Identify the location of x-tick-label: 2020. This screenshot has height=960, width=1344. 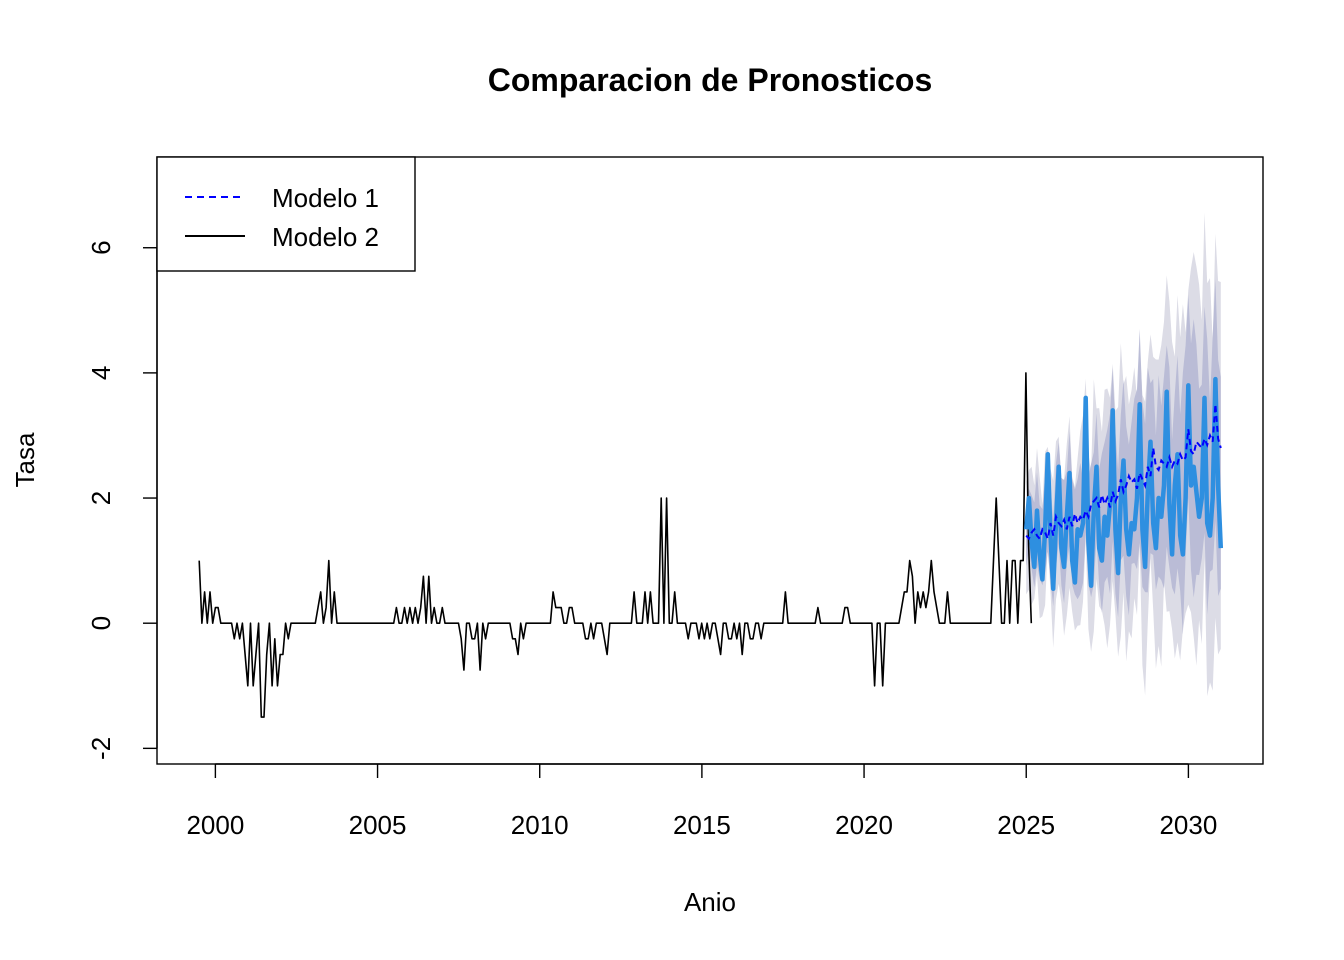
(864, 825).